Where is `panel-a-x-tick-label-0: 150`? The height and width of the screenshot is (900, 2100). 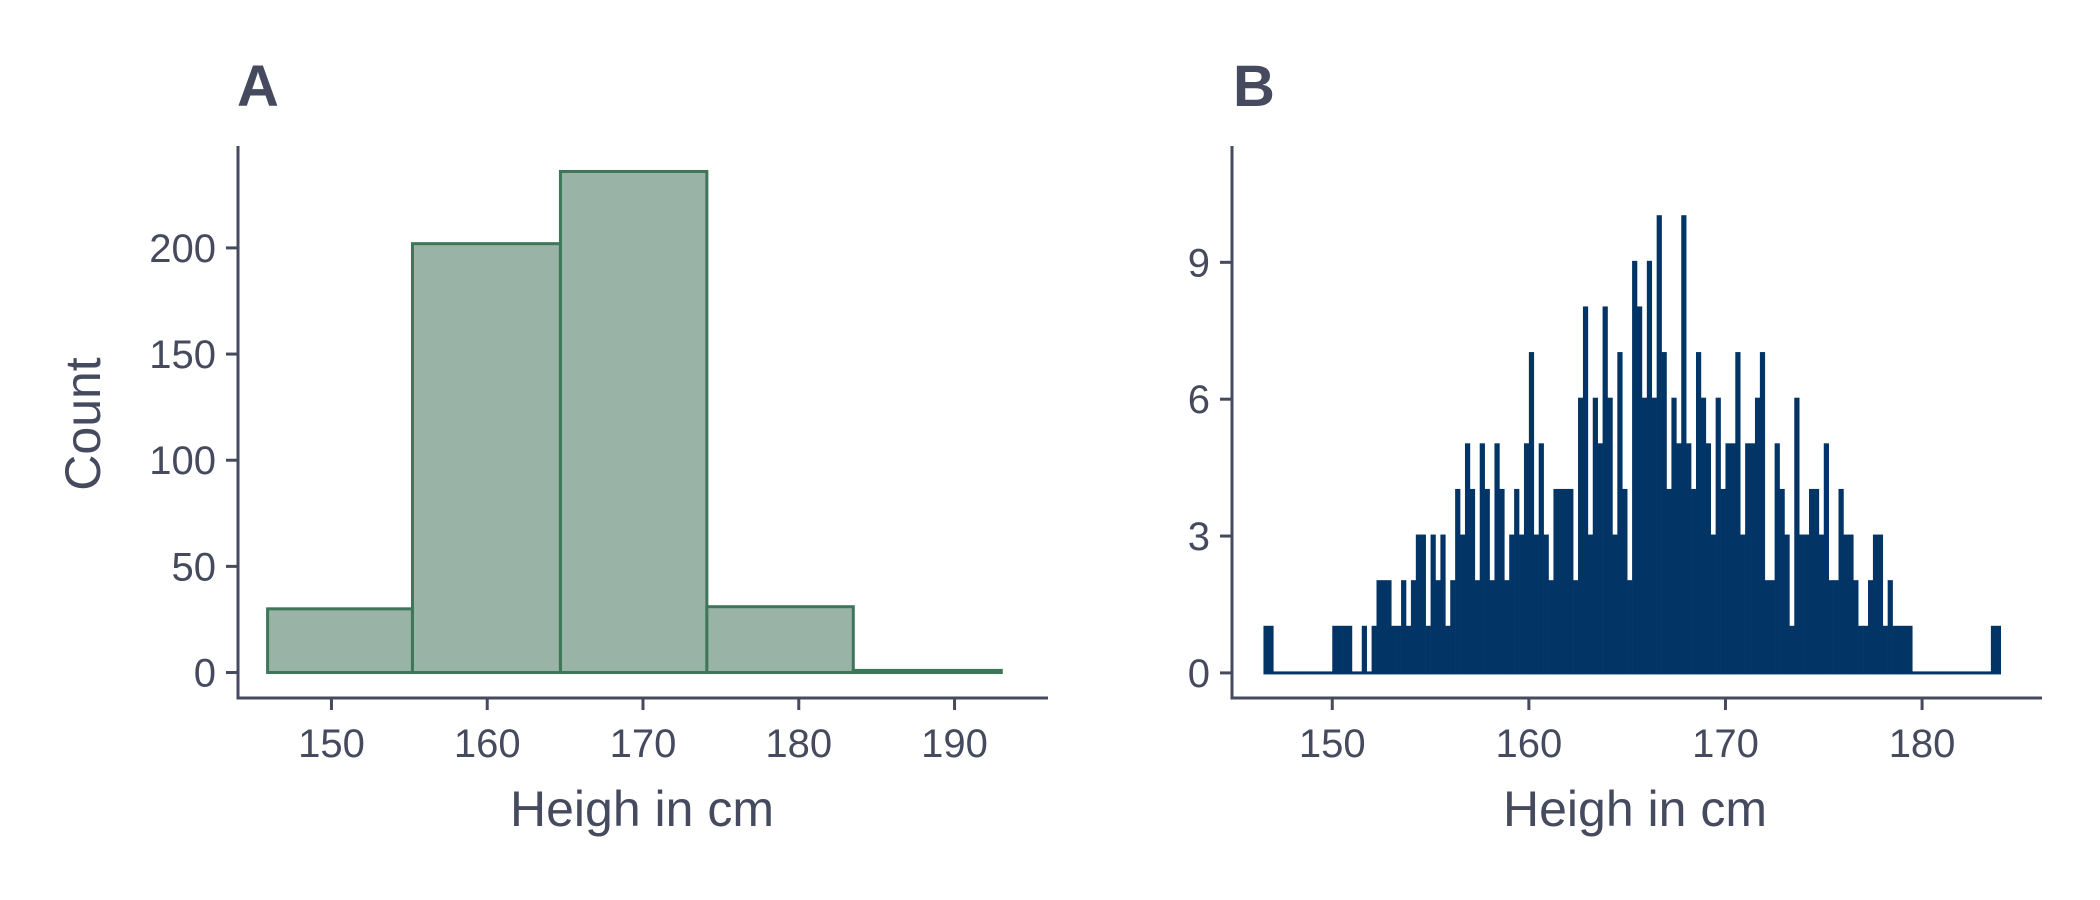 panel-a-x-tick-label-0: 150 is located at coordinates (331, 744).